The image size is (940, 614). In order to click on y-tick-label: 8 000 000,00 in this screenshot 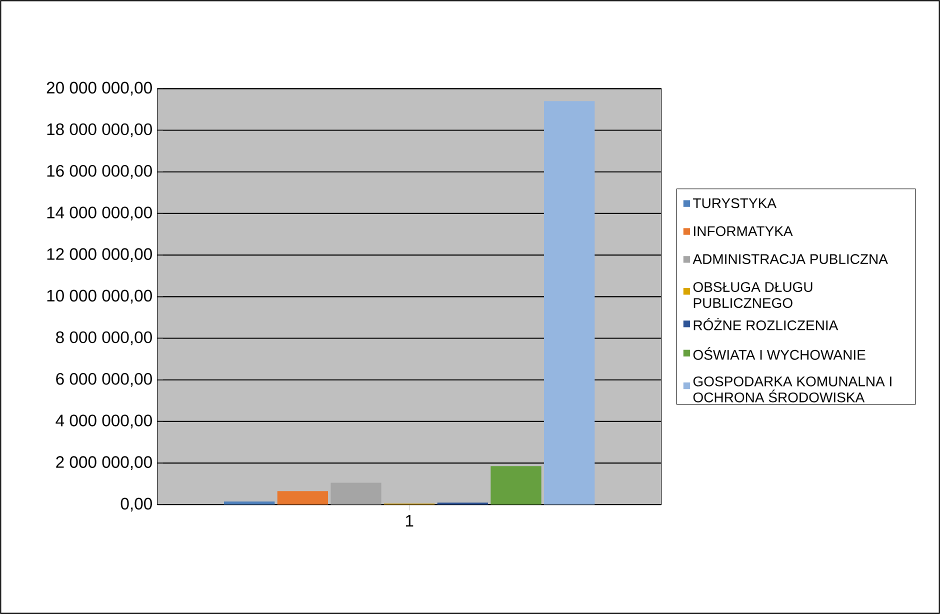, I will do `click(104, 338)`.